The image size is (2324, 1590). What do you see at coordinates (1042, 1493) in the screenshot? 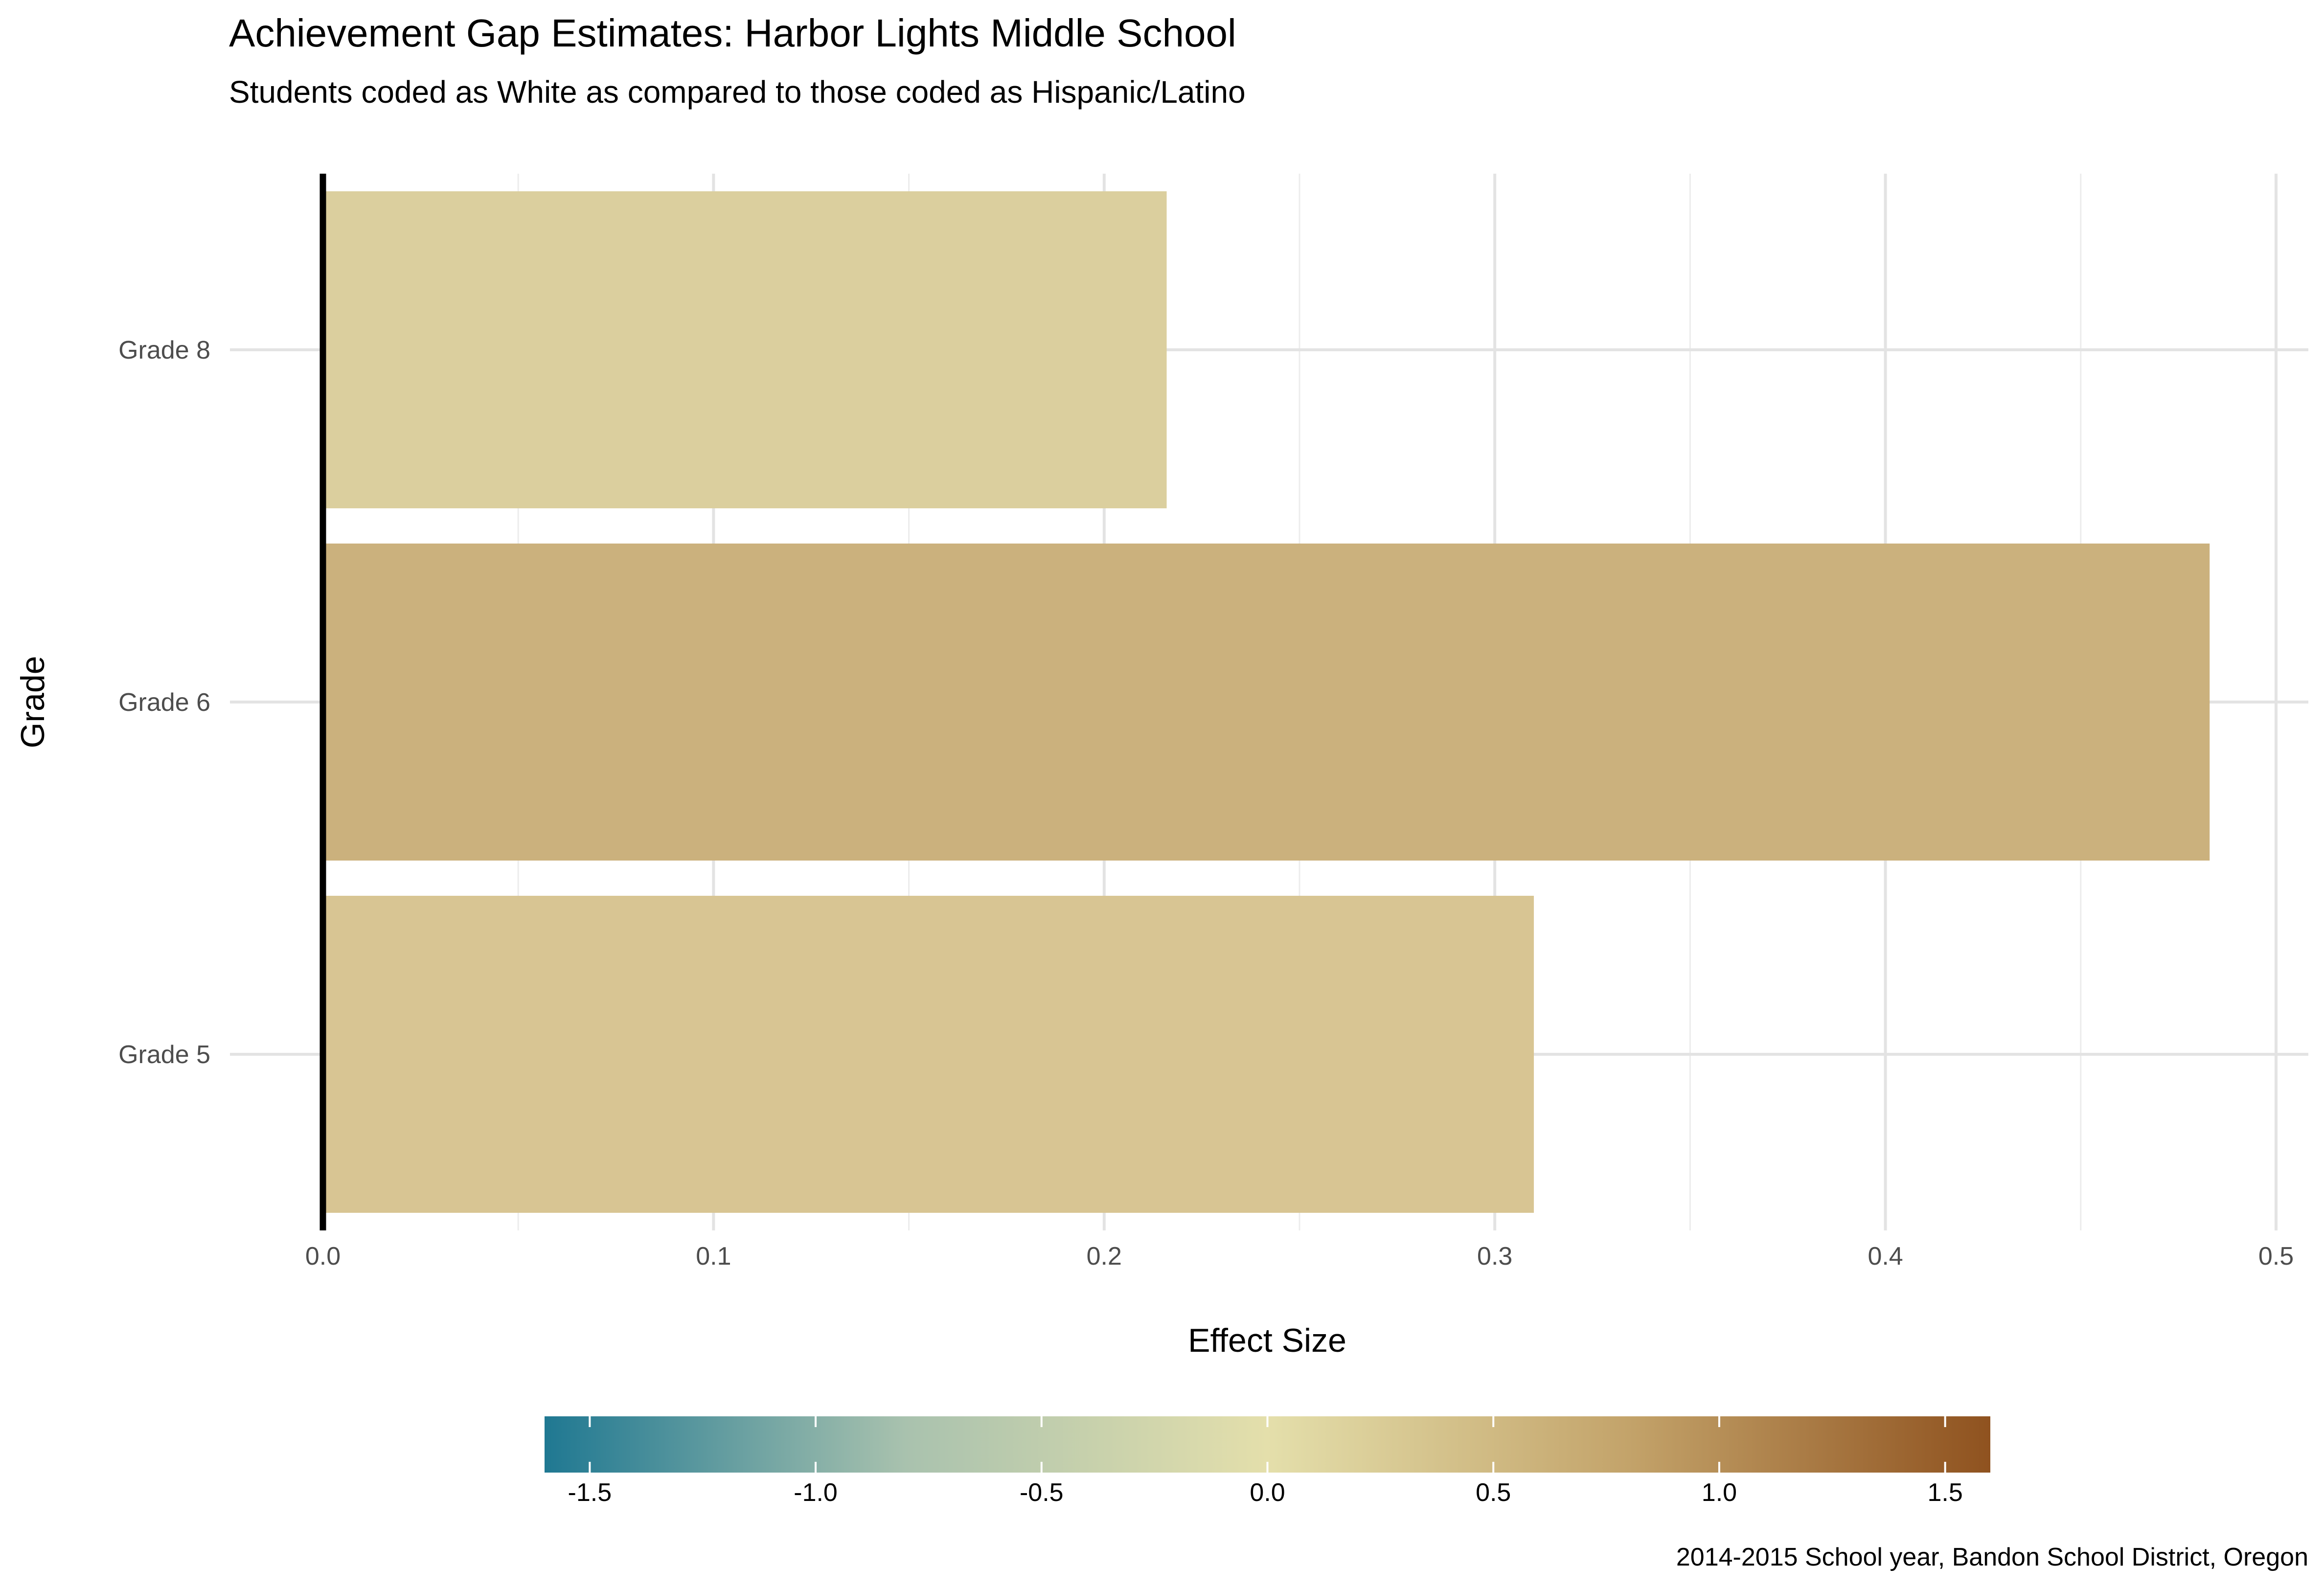
I see `legend-tick-label: -0.5` at bounding box center [1042, 1493].